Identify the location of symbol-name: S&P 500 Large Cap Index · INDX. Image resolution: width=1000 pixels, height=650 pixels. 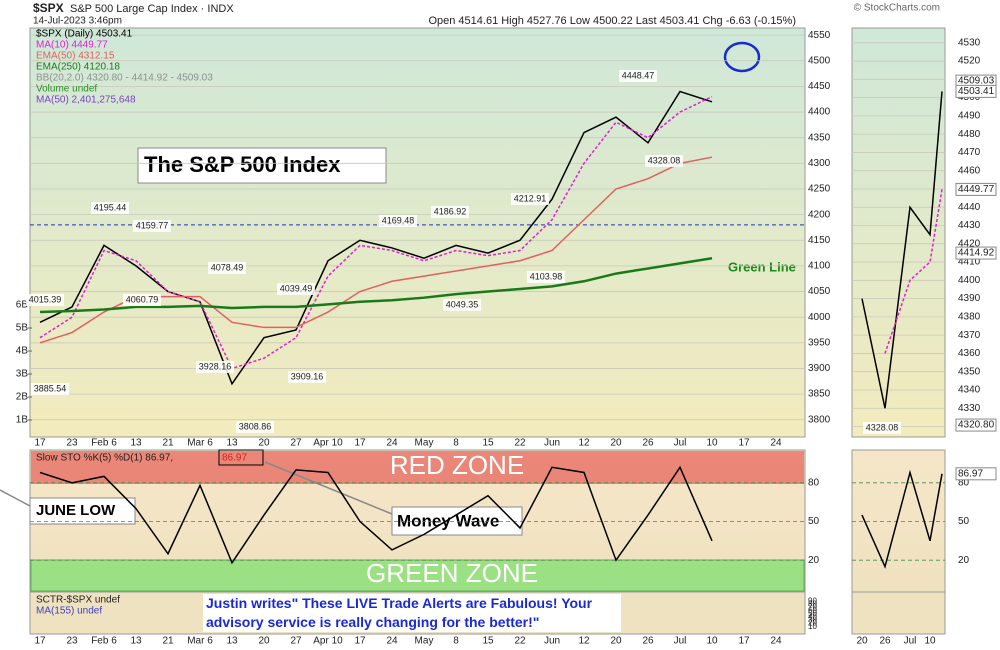
(152, 9).